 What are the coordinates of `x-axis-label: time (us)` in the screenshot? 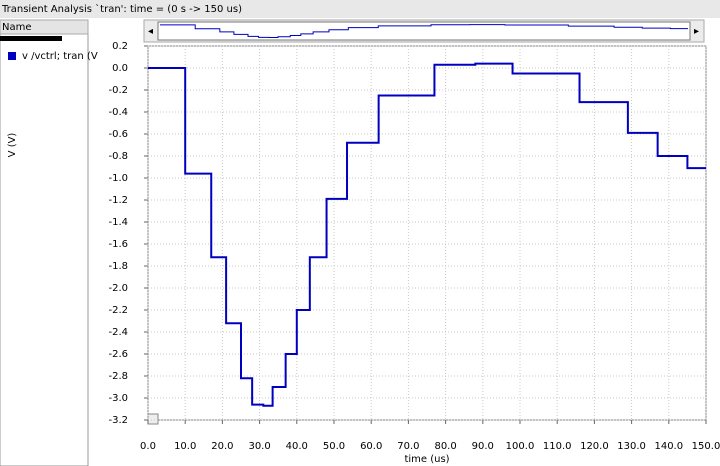 It's located at (426, 459).